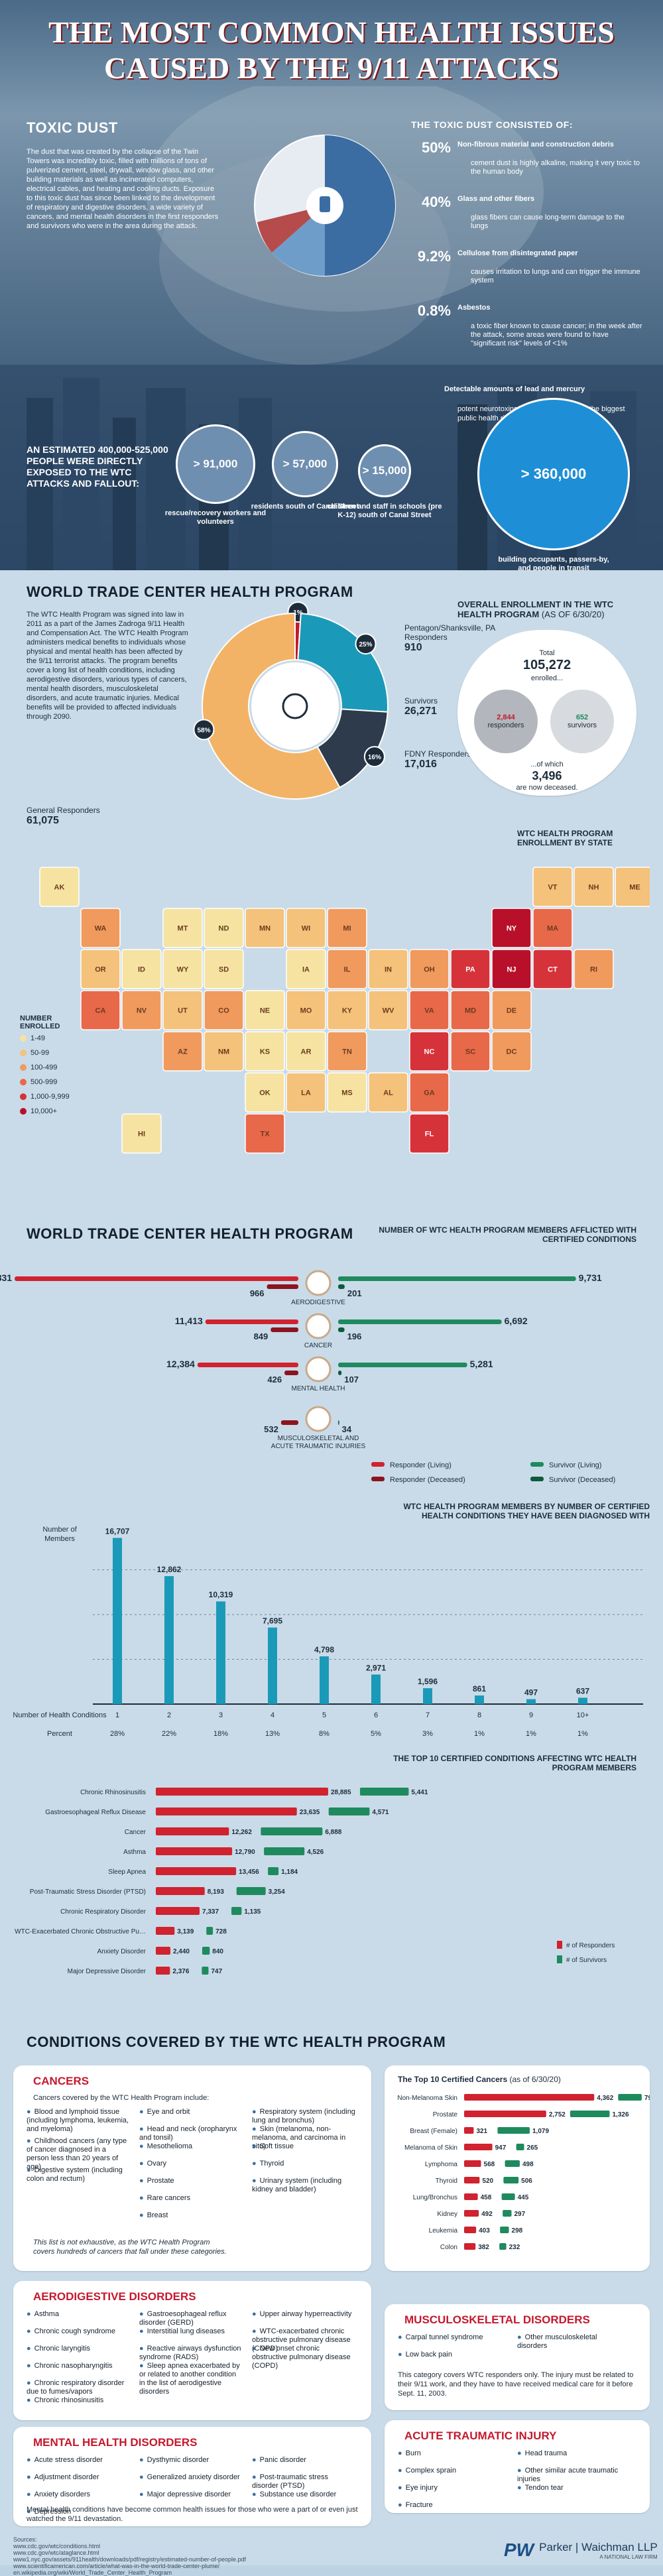  What do you see at coordinates (427, 1696) in the screenshot?
I see `count-bar` at bounding box center [427, 1696].